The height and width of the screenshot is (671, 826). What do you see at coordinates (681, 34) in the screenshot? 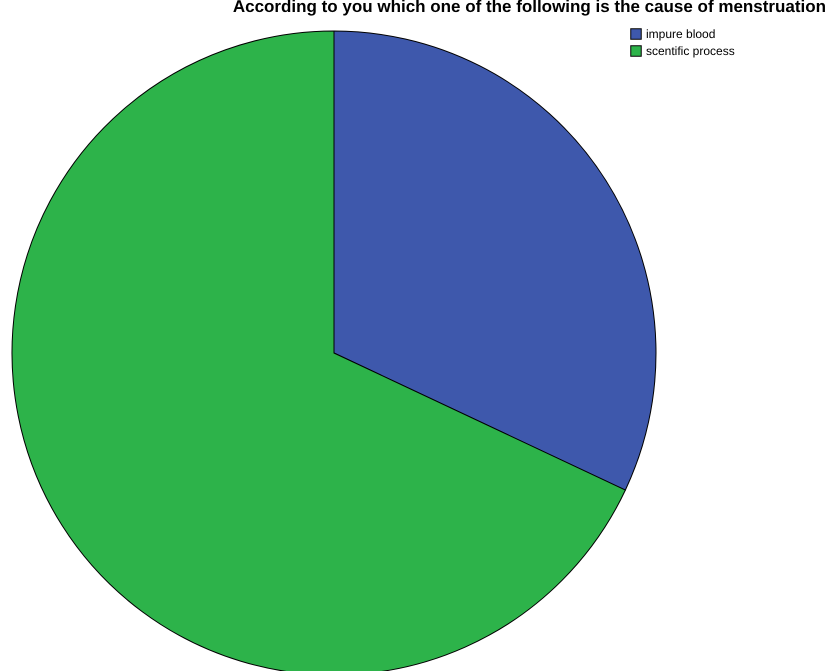
I see `legend-label: impure blood` at bounding box center [681, 34].